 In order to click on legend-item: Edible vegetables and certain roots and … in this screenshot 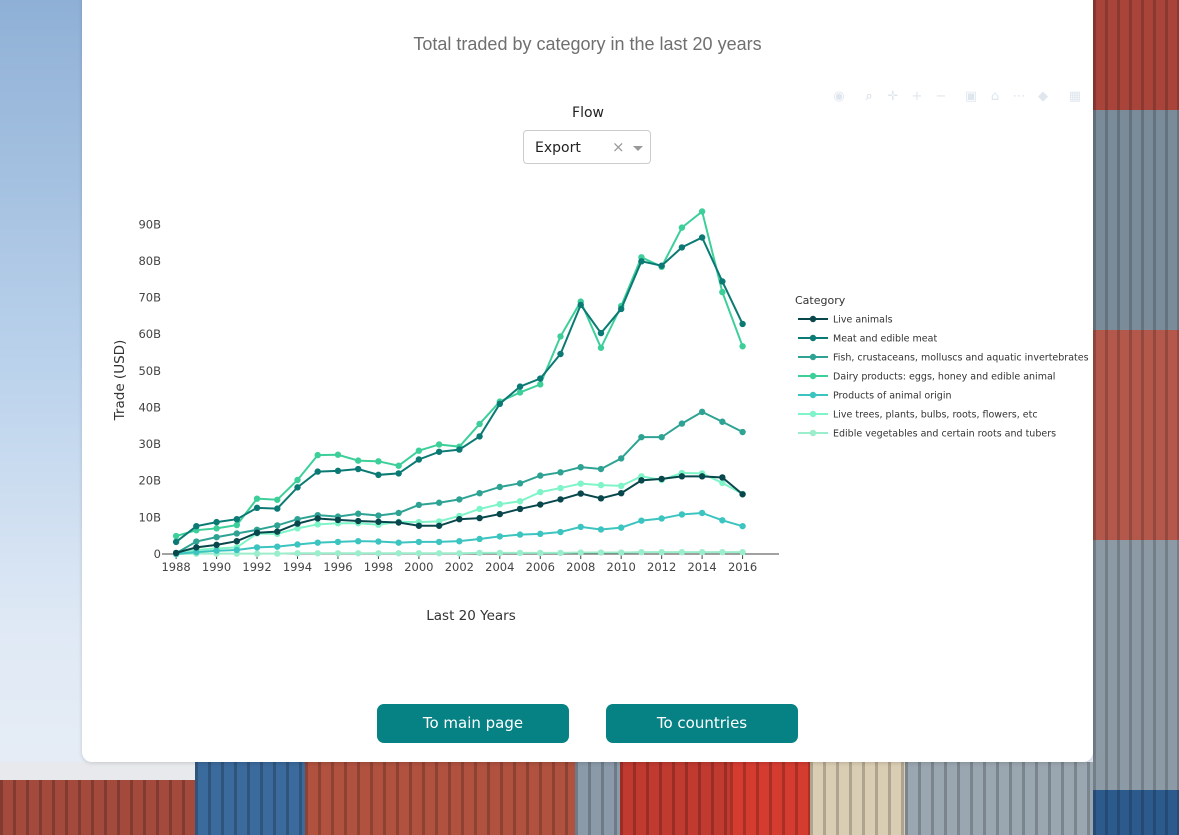, I will do `click(927, 434)`.